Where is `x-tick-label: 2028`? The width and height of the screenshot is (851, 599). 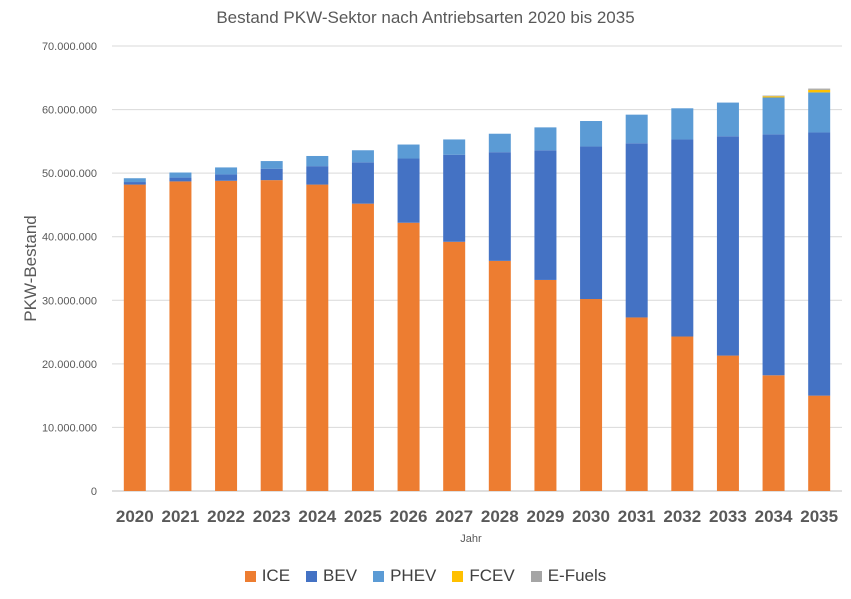
x-tick-label: 2028 is located at coordinates (500, 516).